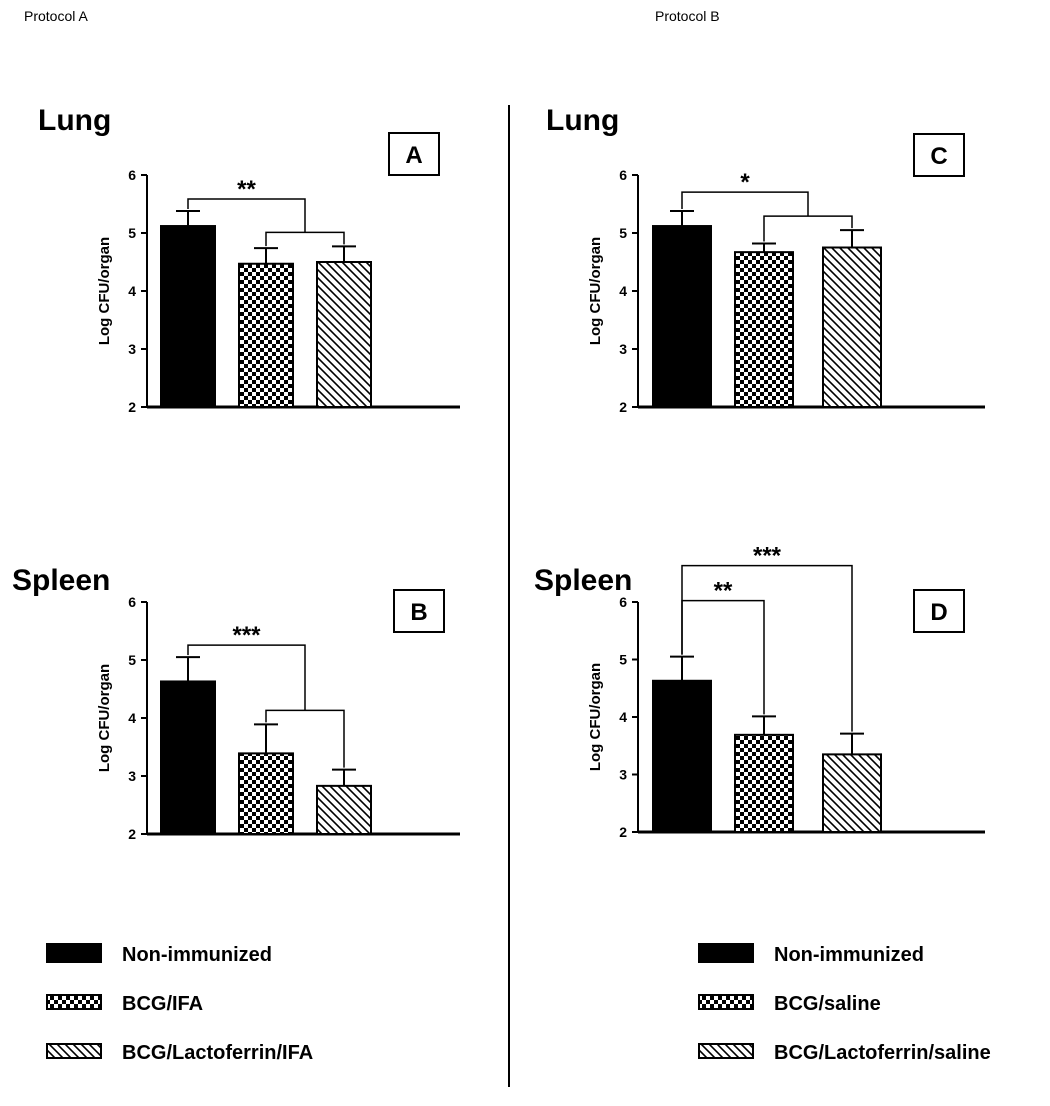 This screenshot has height=1106, width=1050. Describe the element at coordinates (509, 596) in the screenshot. I see `protocol-divider` at that location.